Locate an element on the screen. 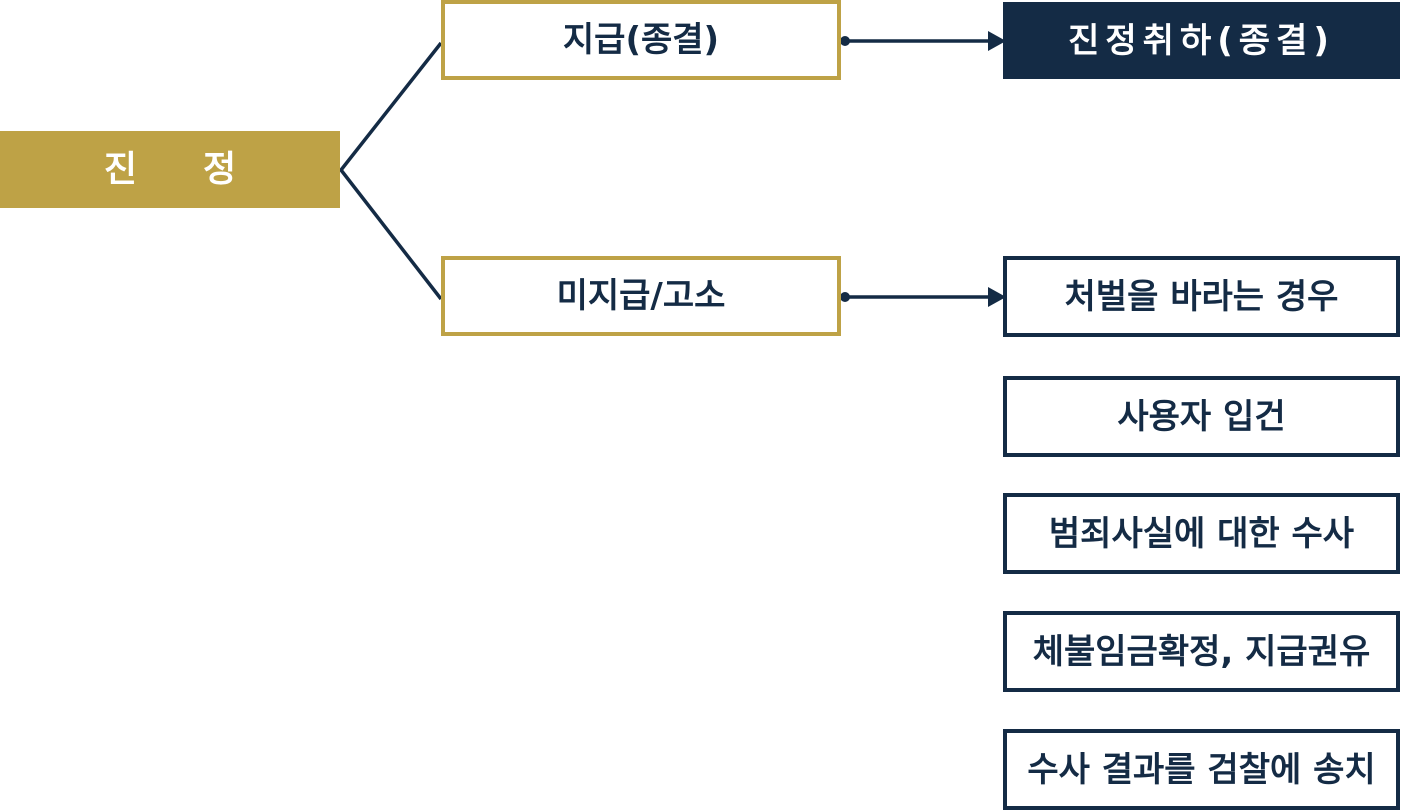 The image size is (1401, 810). step-label: 처벌을 바라는 경우 is located at coordinates (1201, 296).